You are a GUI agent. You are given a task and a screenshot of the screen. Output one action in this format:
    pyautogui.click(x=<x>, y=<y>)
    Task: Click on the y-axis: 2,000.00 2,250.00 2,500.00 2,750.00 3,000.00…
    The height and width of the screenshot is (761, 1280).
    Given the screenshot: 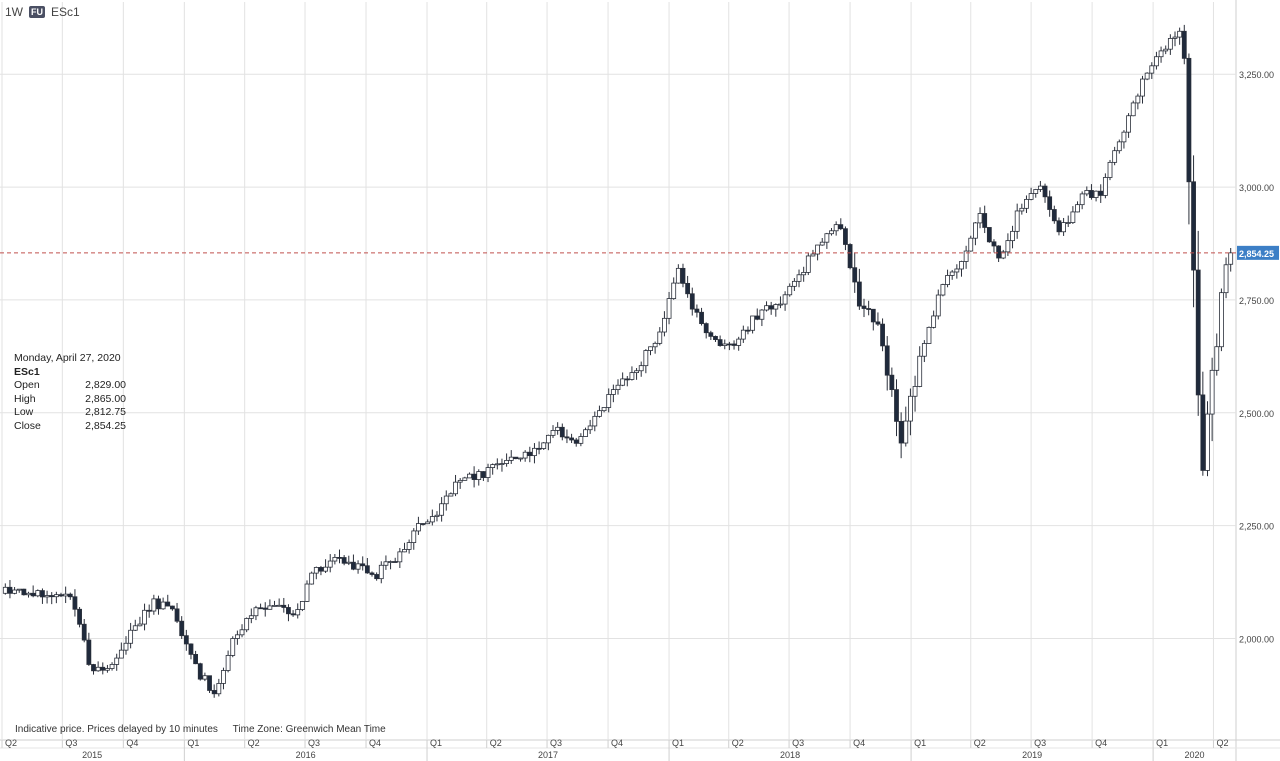 What is the action you would take?
    pyautogui.click(x=1256, y=357)
    